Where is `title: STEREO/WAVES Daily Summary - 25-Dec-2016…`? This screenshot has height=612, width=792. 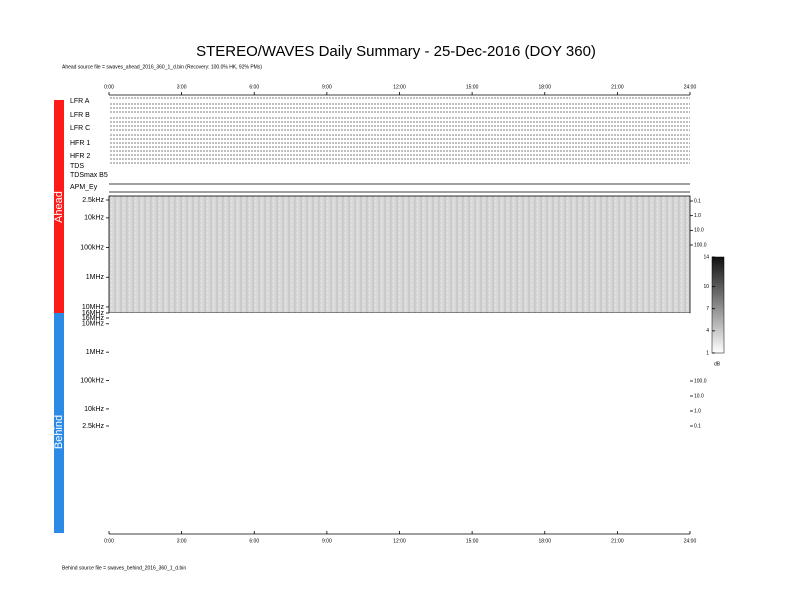 title: STEREO/WAVES Daily Summary - 25-Dec-2016… is located at coordinates (396, 51).